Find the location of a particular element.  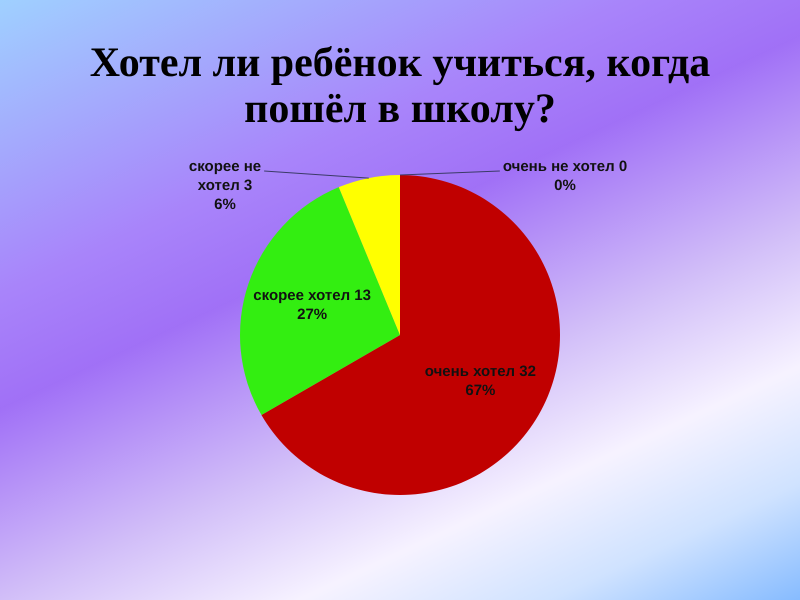

category-label: очень не хотел 0 is located at coordinates (565, 167).